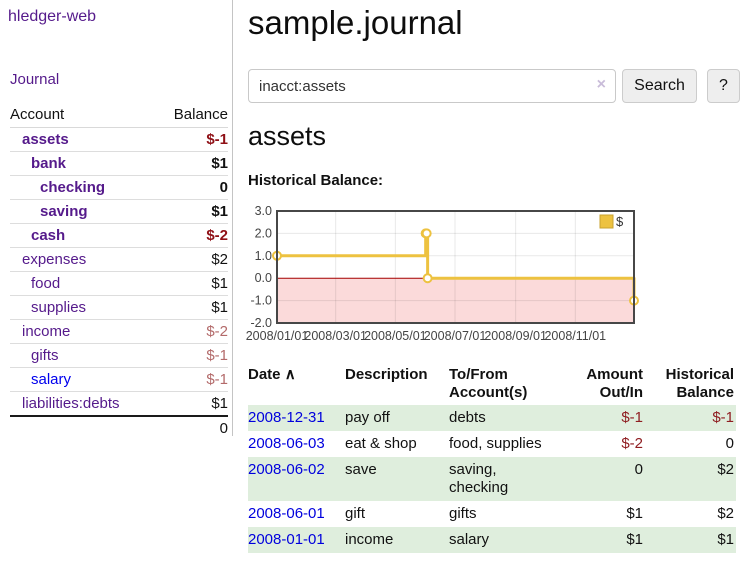 The width and height of the screenshot is (742, 582). I want to click on account-balance: 0, so click(191, 187).